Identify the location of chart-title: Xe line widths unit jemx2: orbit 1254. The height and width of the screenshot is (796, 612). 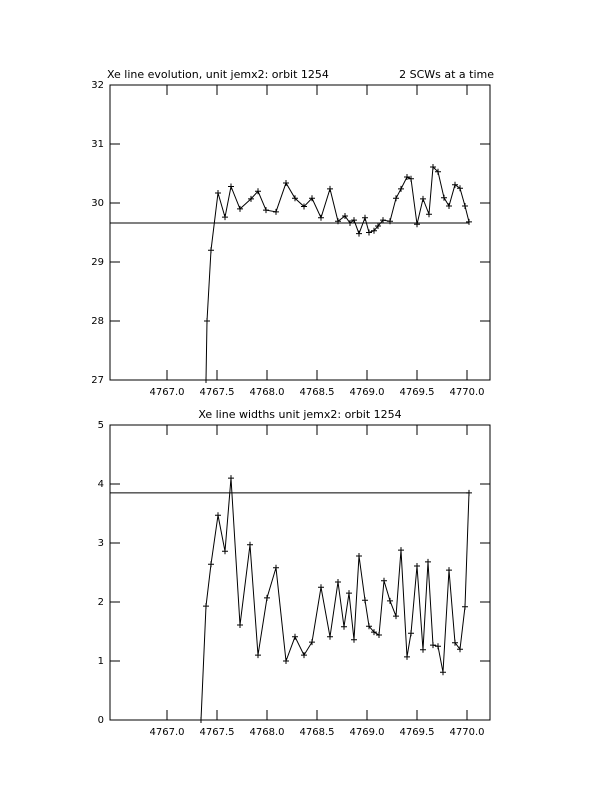
(299, 414).